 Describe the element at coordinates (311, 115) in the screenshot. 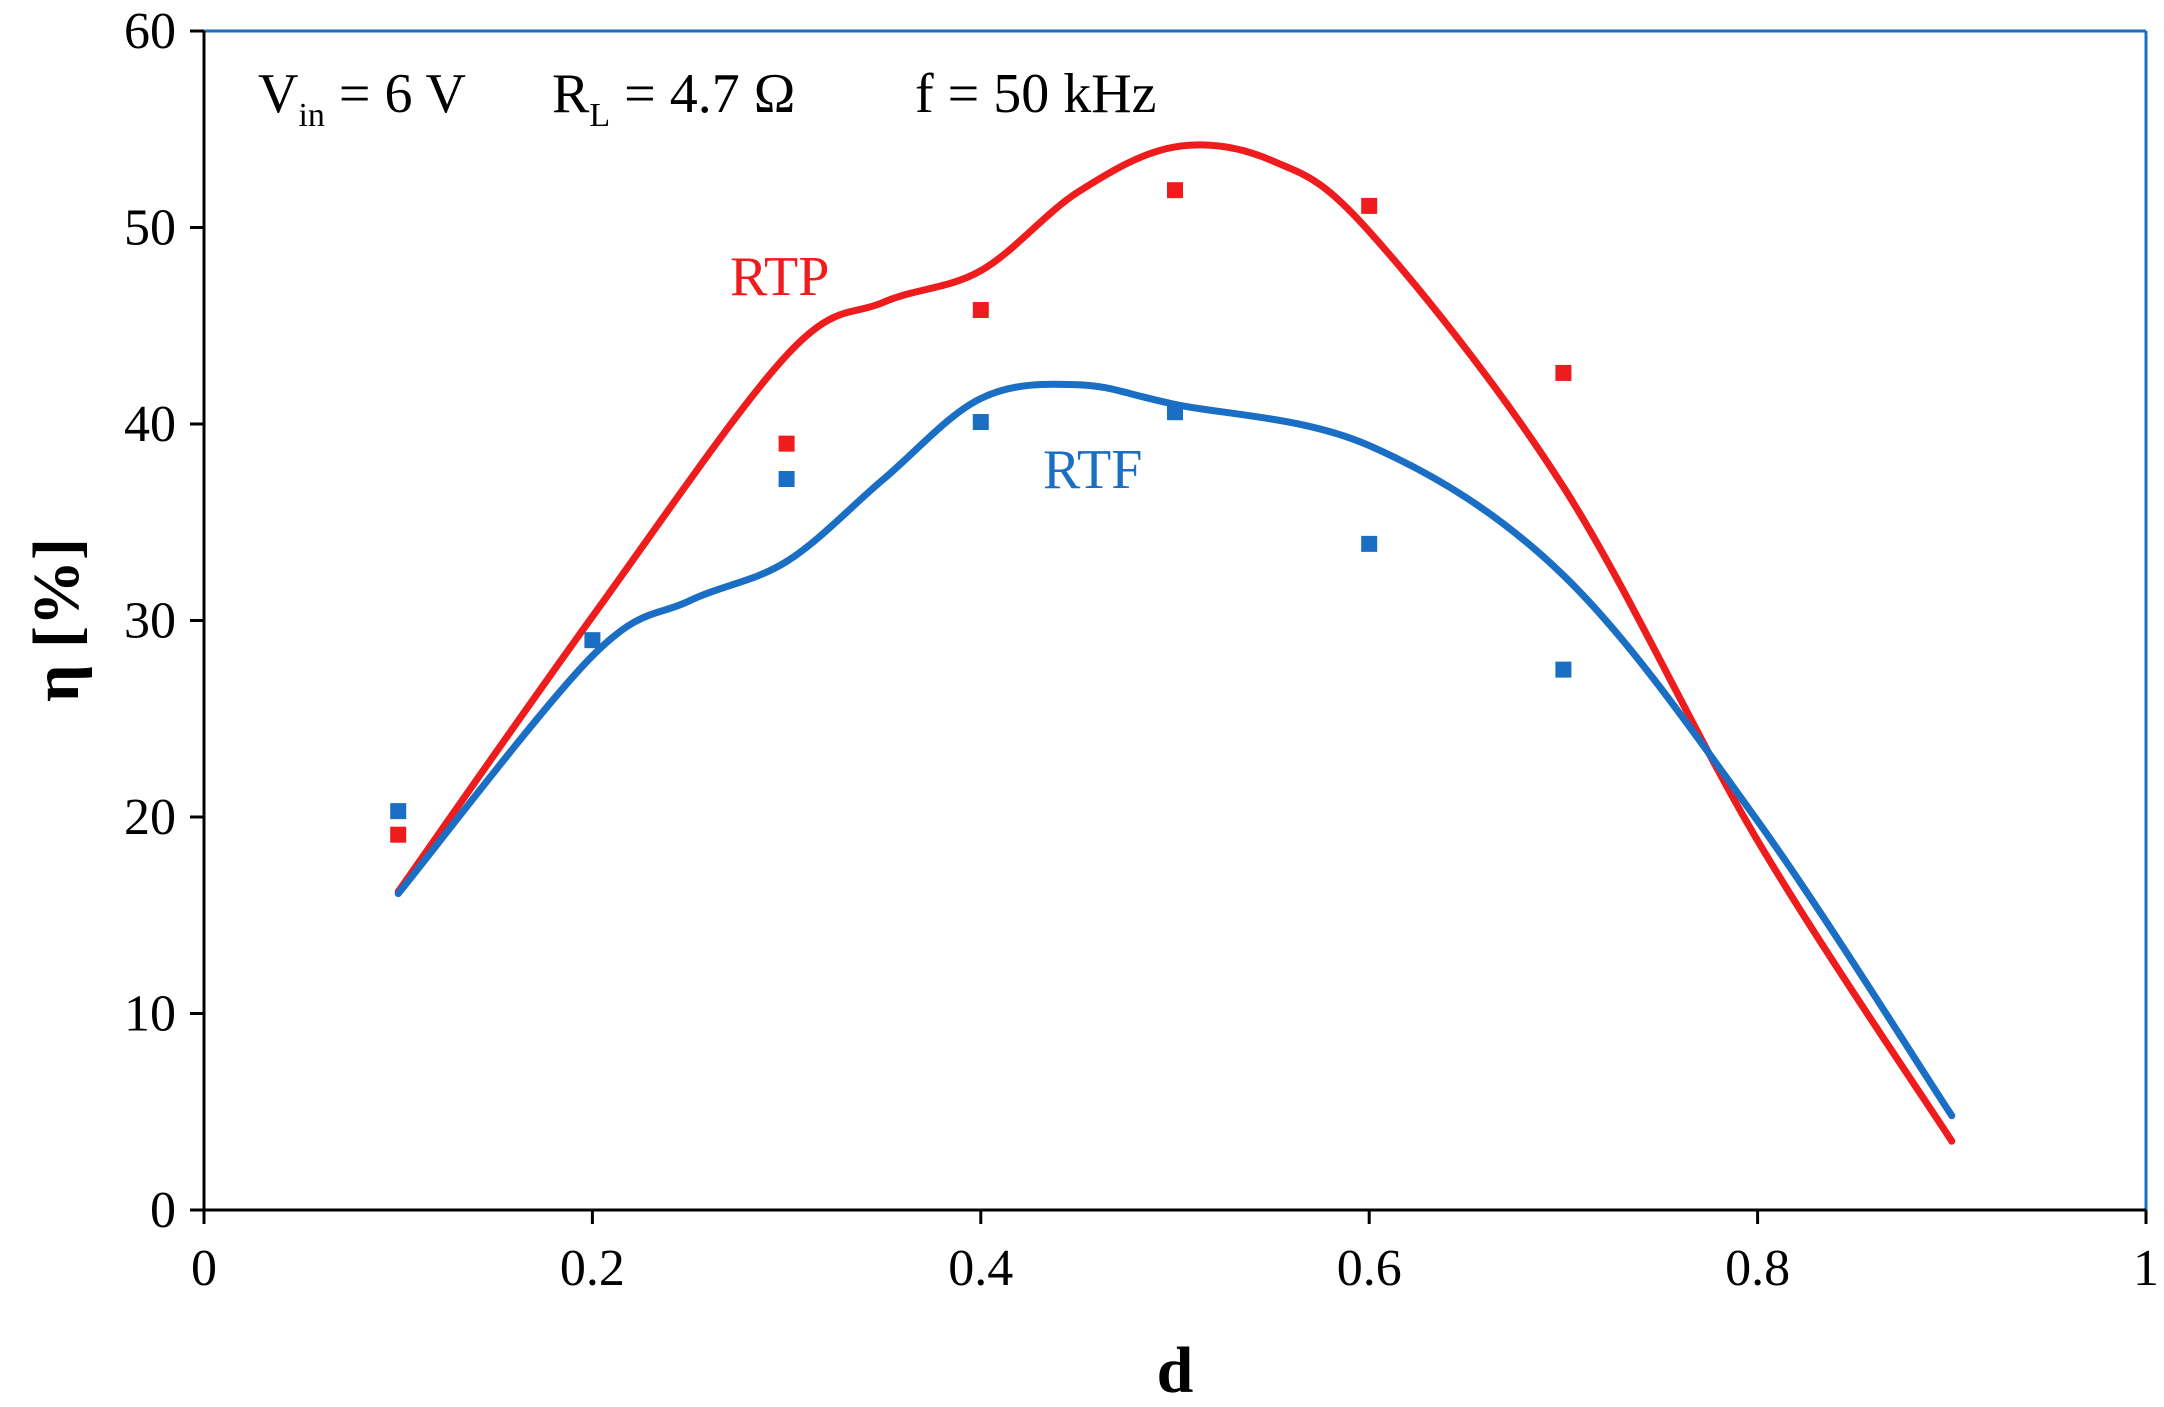

I see `vin-subscript: in` at that location.